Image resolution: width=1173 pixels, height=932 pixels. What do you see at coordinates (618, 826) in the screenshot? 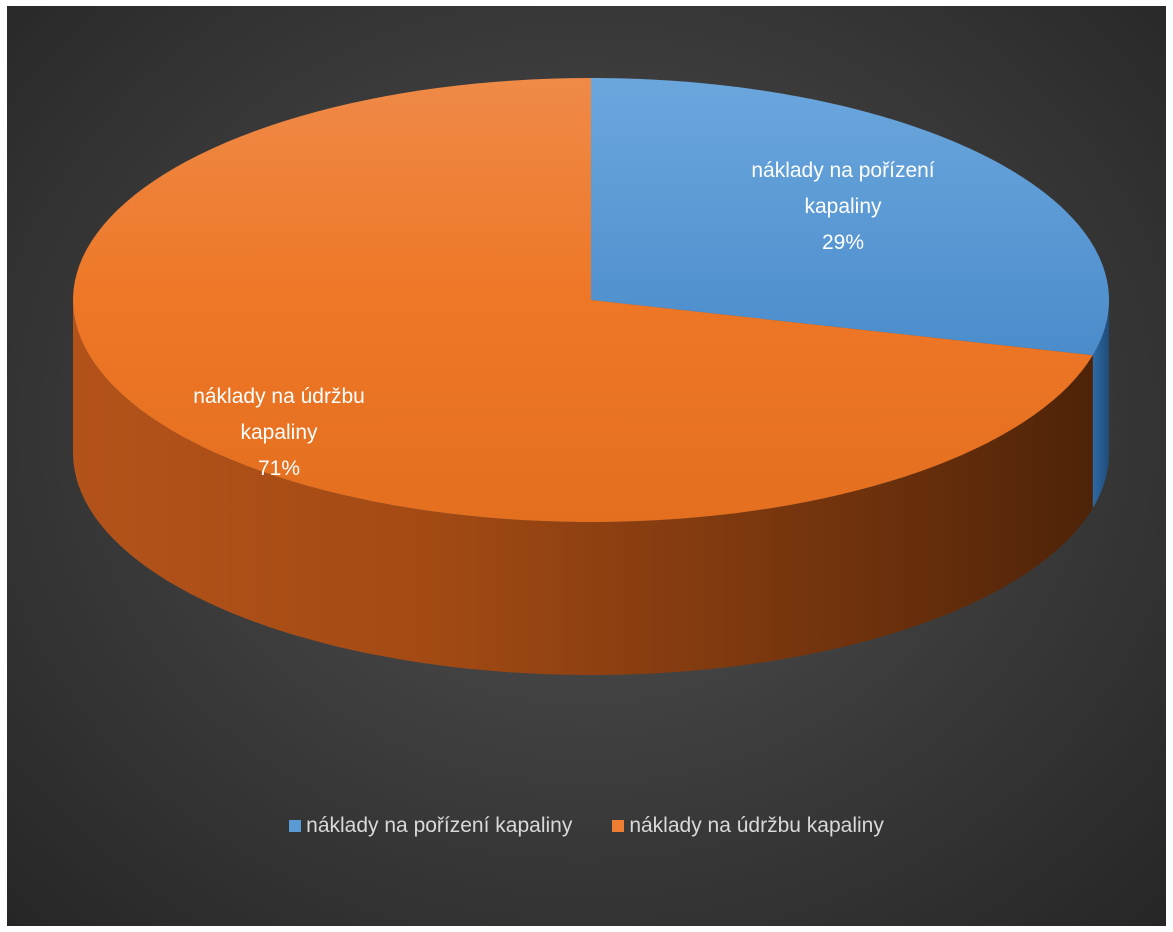
I see `legend-swatch-udrzba` at bounding box center [618, 826].